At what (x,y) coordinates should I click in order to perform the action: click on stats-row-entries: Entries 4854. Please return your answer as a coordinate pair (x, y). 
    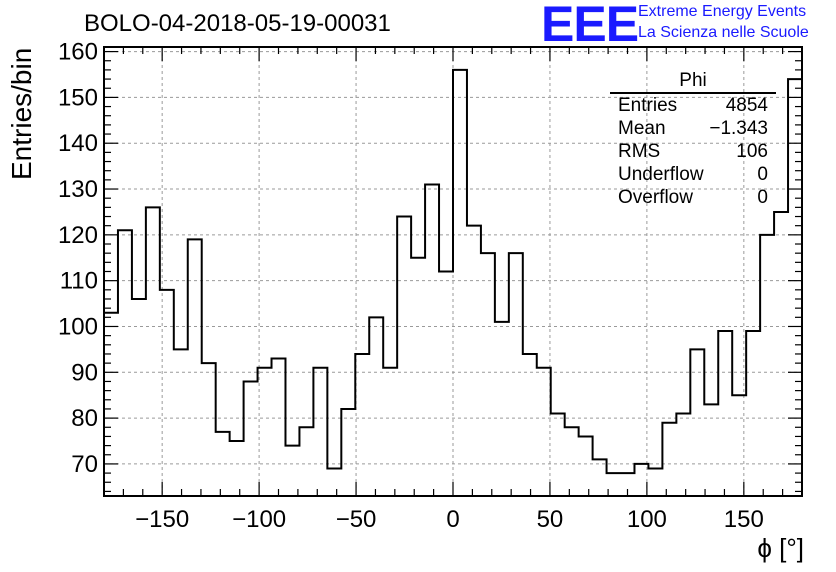
    Looking at the image, I should click on (693, 105).